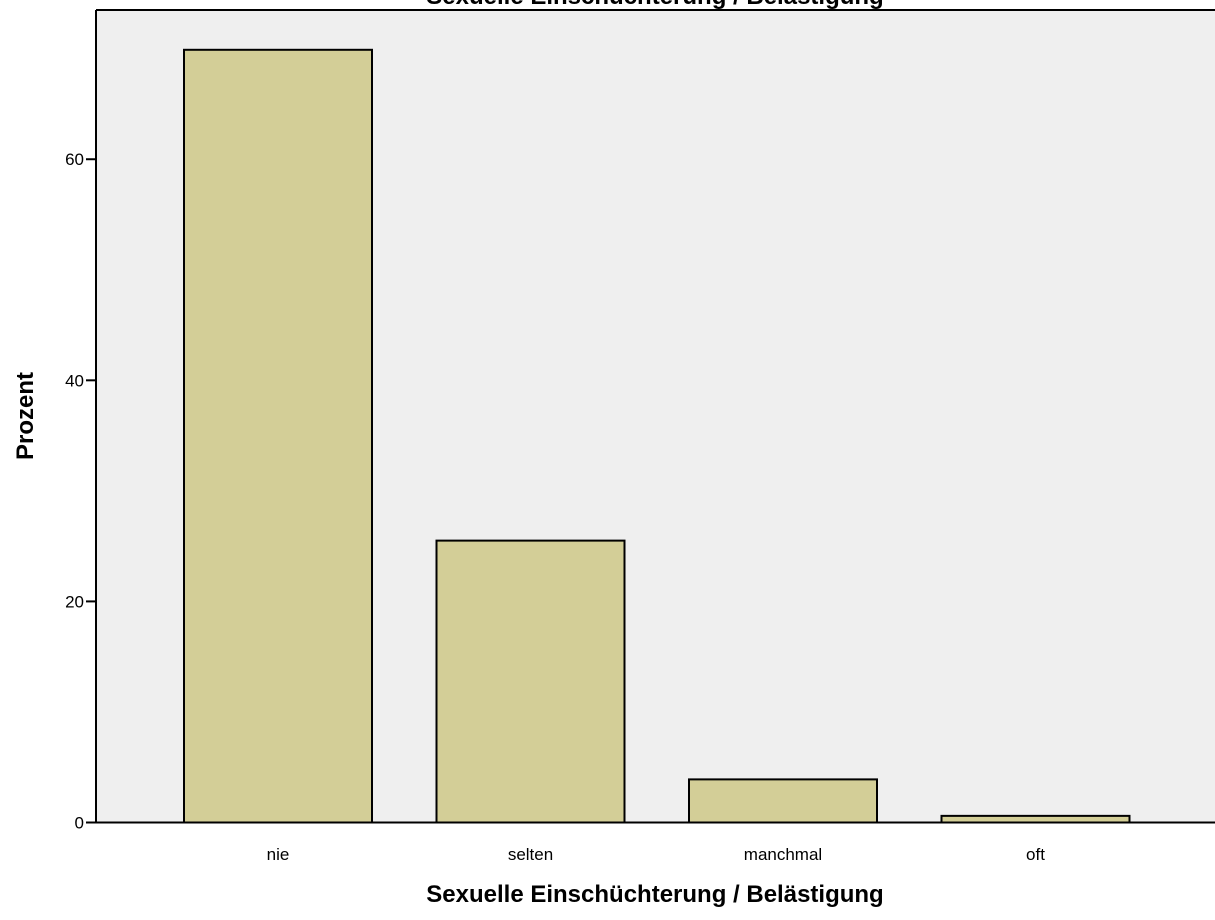 The width and height of the screenshot is (1215, 920). Describe the element at coordinates (654, 5) in the screenshot. I see `chart-title: Sexuelle Einschüchterung / Belästigung` at that location.